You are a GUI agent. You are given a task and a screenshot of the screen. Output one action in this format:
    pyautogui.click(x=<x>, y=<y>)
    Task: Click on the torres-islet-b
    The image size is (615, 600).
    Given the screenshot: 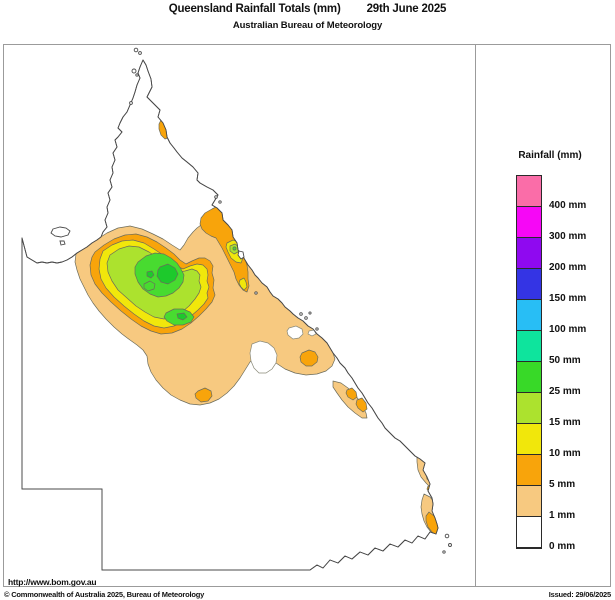 What is the action you would take?
    pyautogui.click(x=140, y=53)
    